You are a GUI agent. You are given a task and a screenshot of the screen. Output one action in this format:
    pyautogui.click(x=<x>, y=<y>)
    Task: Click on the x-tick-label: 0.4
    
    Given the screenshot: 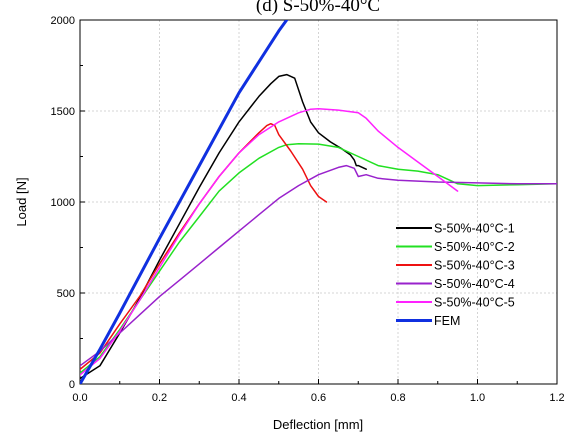 What is the action you would take?
    pyautogui.click(x=238, y=398)
    